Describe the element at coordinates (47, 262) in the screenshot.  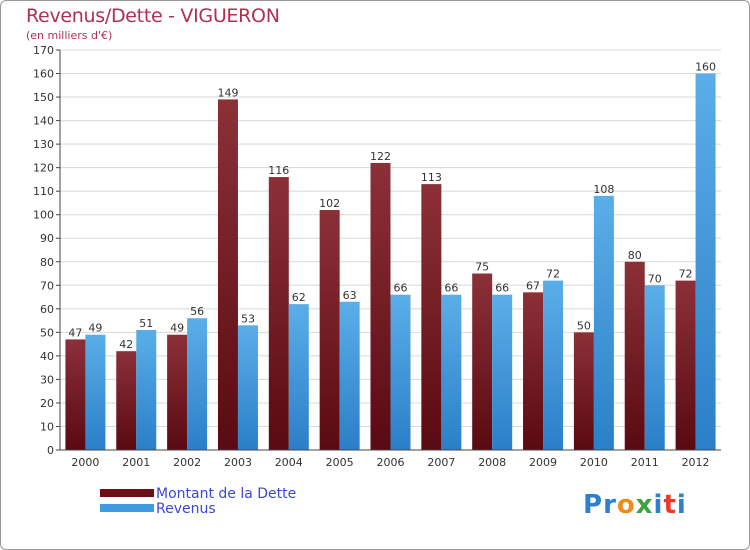
I see `y-tick-label: 80` at that location.